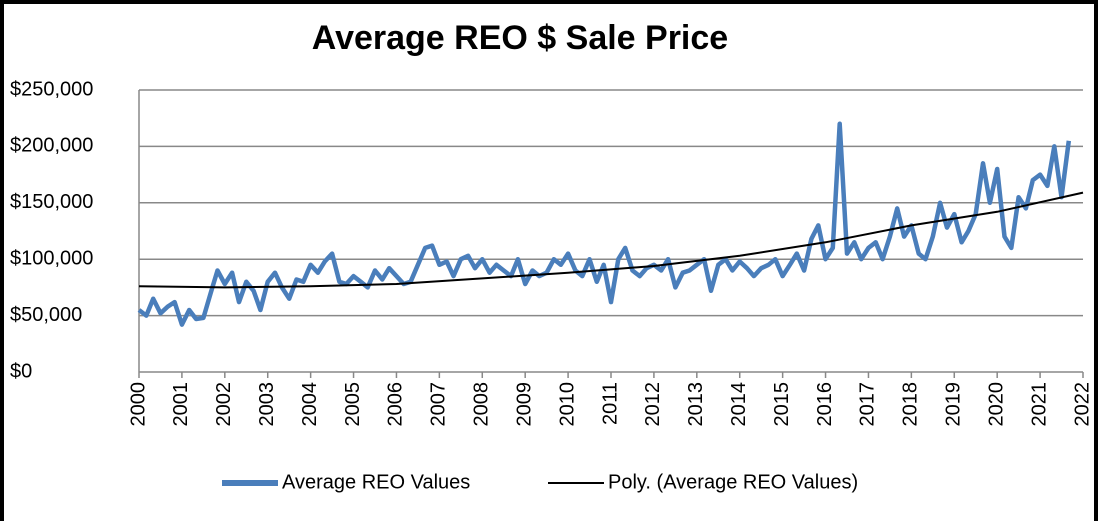 This screenshot has height=521, width=1098. Describe the element at coordinates (181, 404) in the screenshot. I see `x-tick-label: 2001` at that location.